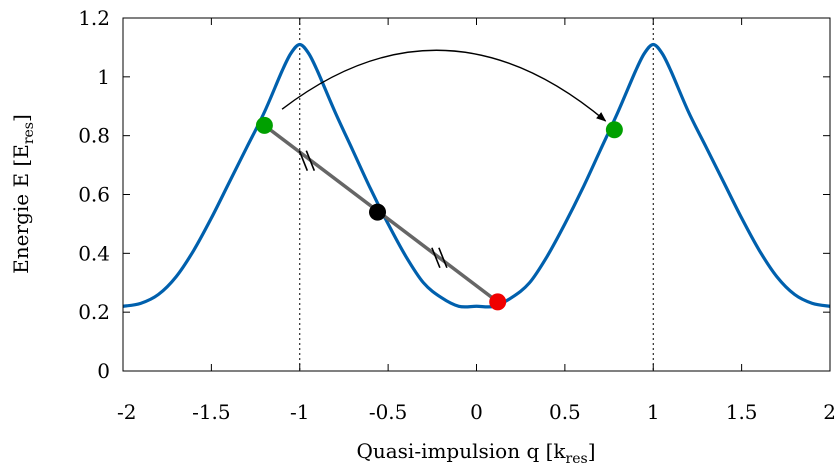 This screenshot has height=467, width=840. What do you see at coordinates (299, 412) in the screenshot?
I see `x-tick-label-2: -1` at bounding box center [299, 412].